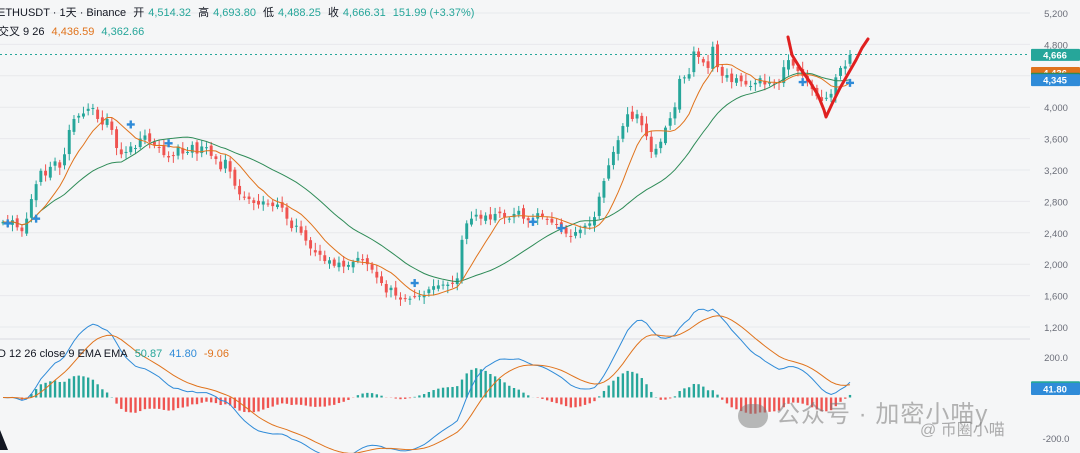 This screenshot has width=1080, height=453. I want to click on macd-value: 50.87, so click(148, 354).